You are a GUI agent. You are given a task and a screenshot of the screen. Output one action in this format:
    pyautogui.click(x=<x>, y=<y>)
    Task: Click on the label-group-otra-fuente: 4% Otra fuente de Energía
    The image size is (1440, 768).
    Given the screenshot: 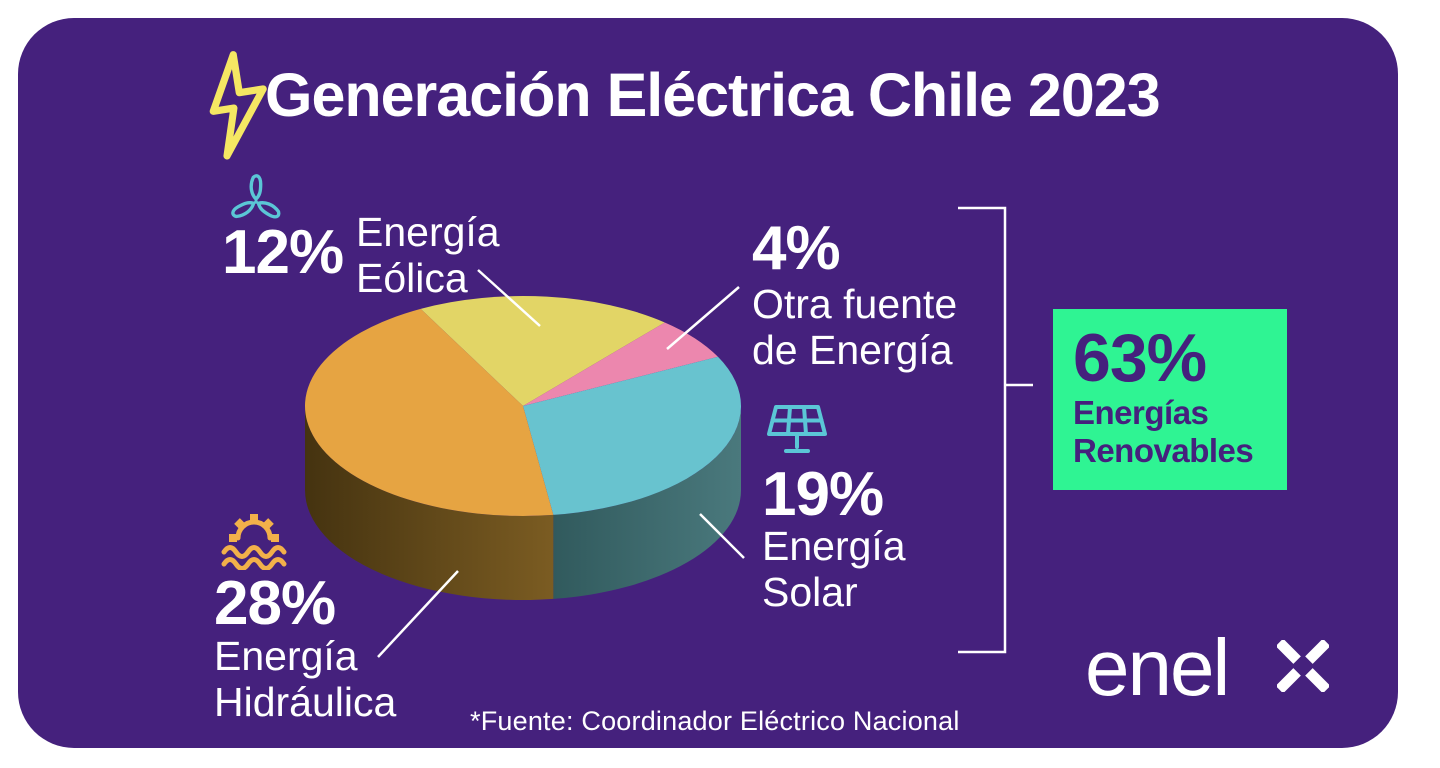 What is the action you would take?
    pyautogui.click(x=872, y=293)
    